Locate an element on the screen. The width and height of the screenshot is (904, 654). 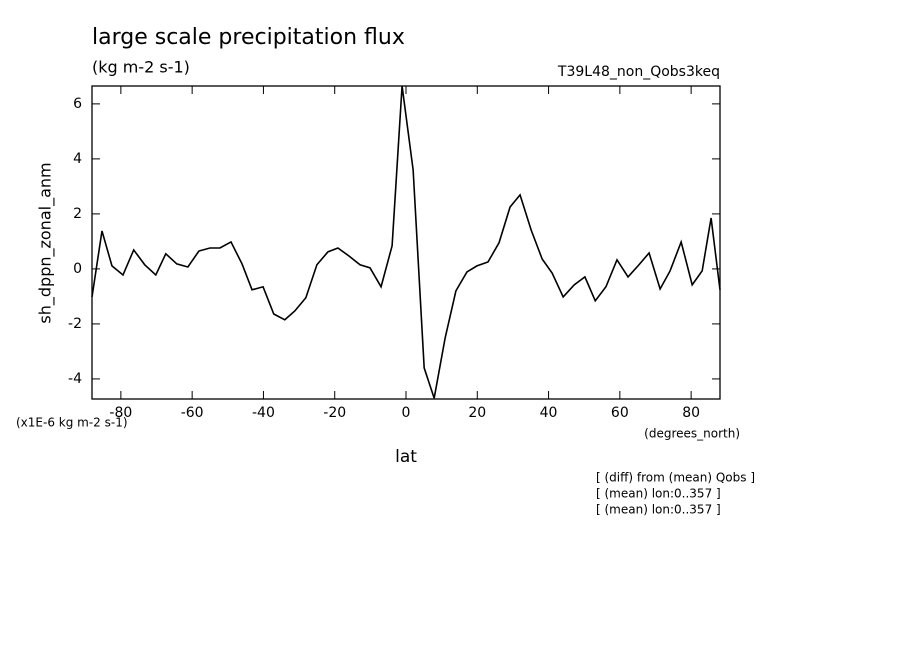
y-tick-label: 6 is located at coordinates (77, 104).